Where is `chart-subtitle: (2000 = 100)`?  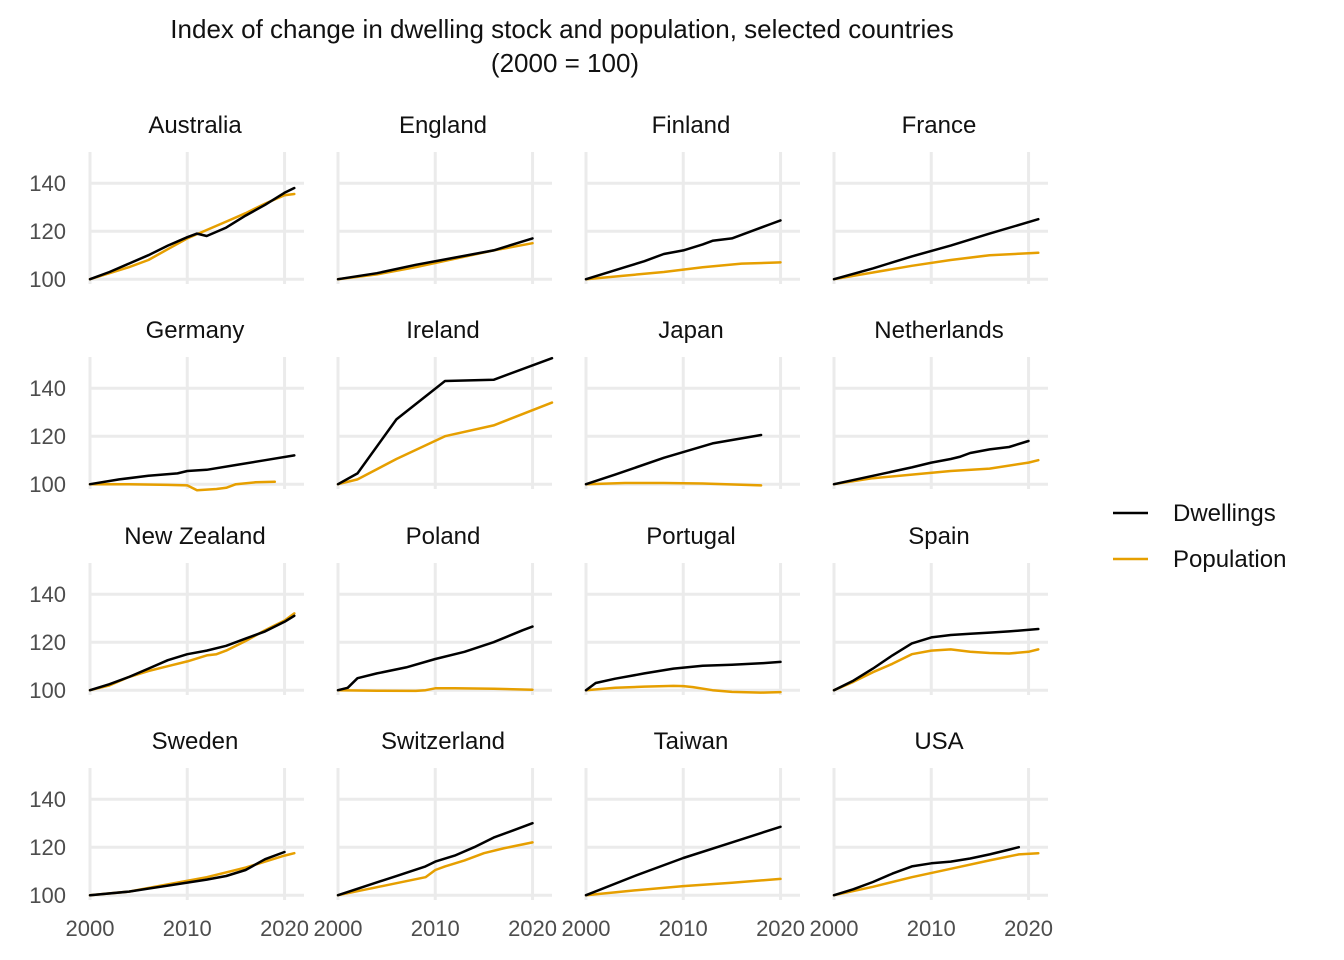 chart-subtitle: (2000 = 100) is located at coordinates (565, 63).